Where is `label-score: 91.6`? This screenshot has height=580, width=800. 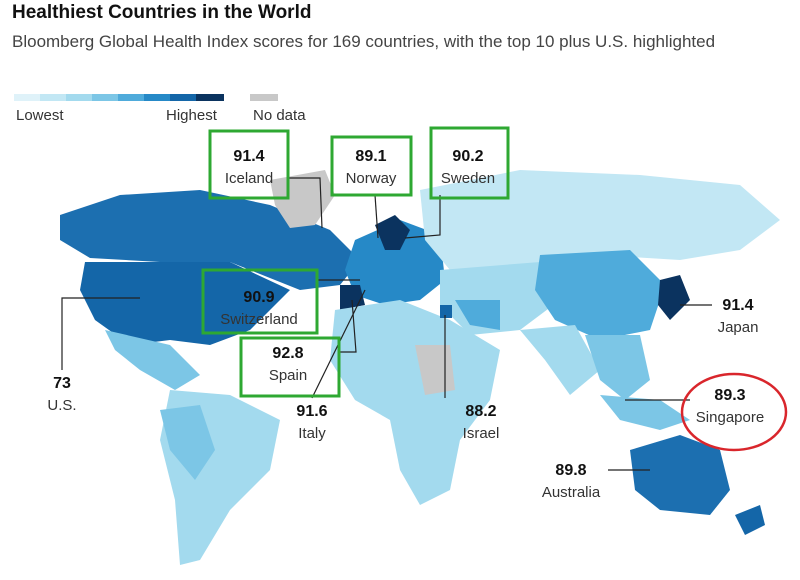
label-score: 91.6 is located at coordinates (311, 411).